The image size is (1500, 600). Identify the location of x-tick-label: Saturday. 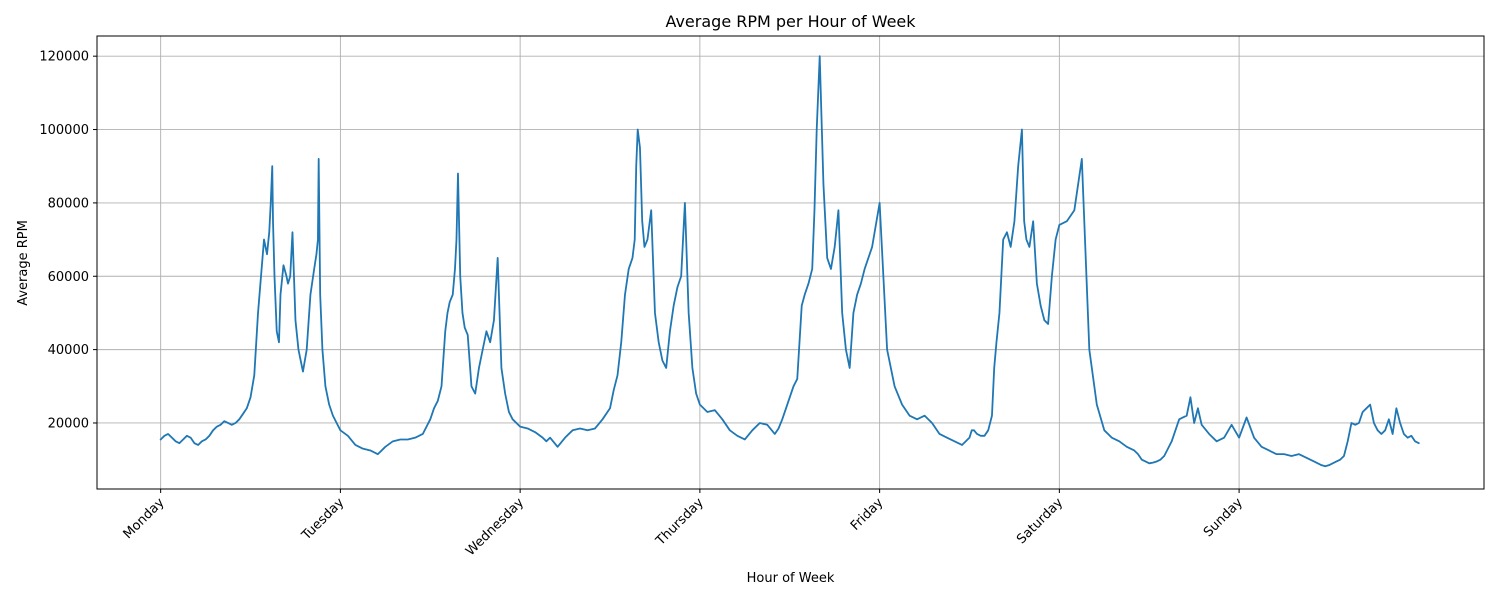
(1040, 521).